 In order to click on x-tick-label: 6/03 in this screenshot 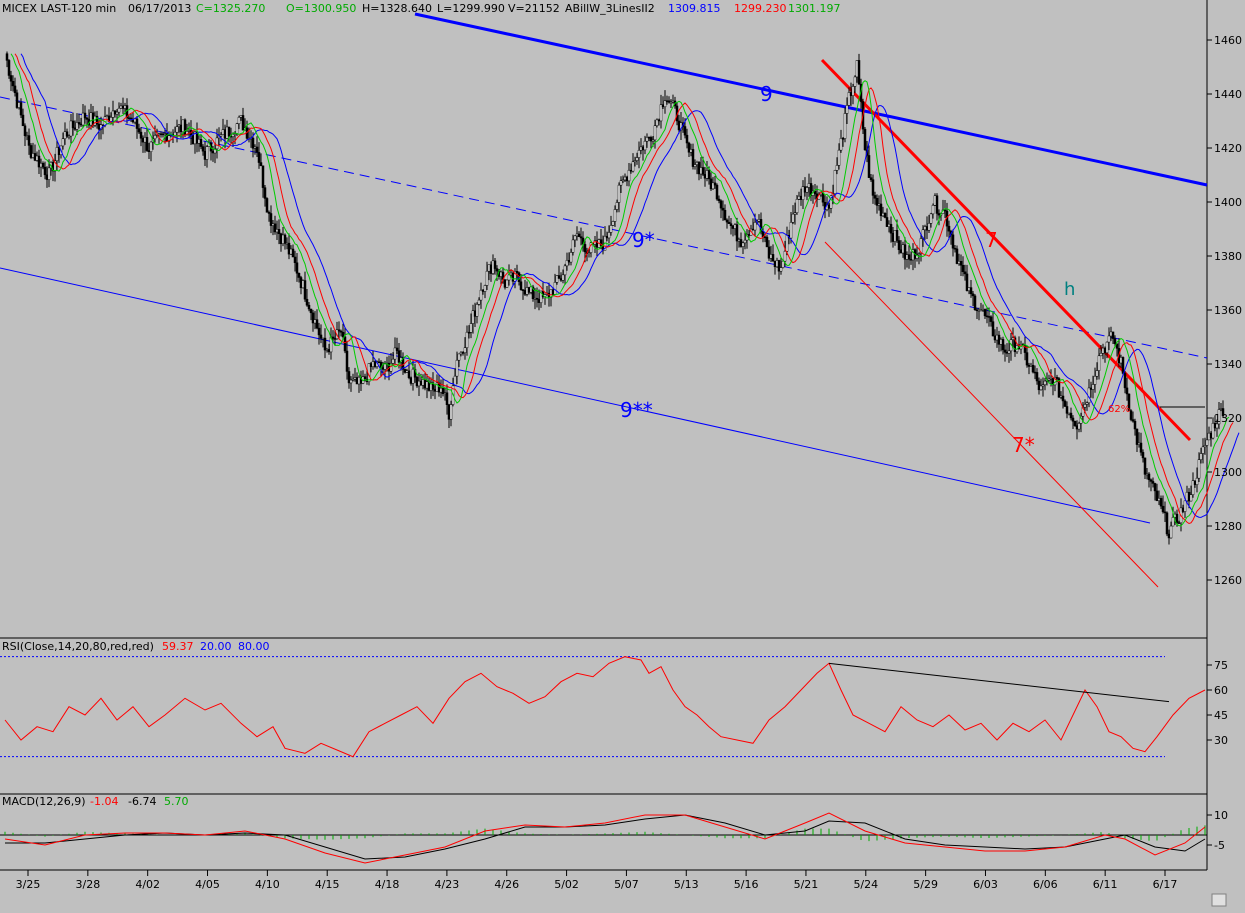, I will do `click(985, 884)`.